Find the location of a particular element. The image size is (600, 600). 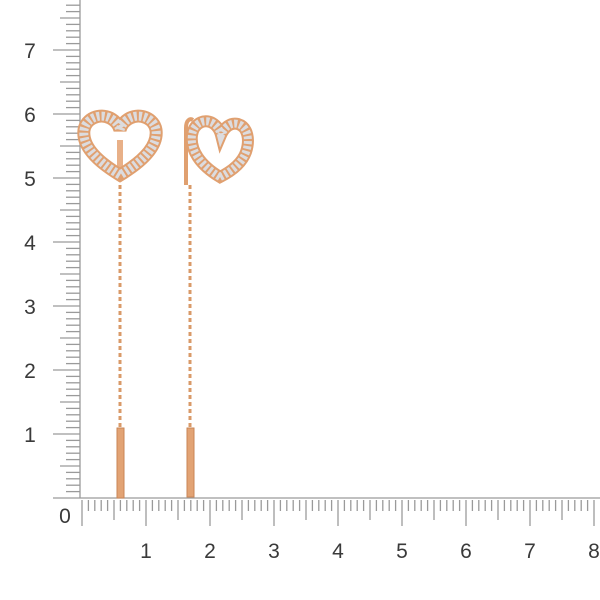

right-earring is located at coordinates (219, 306).